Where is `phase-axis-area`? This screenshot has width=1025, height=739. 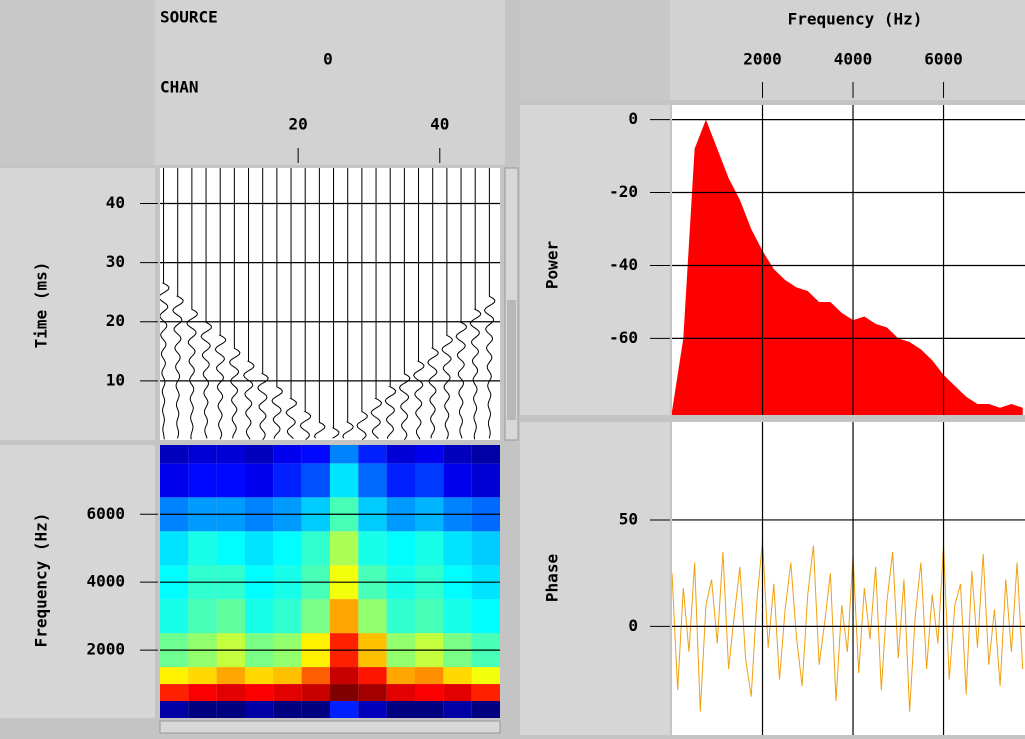 phase-axis-area is located at coordinates (595, 578).